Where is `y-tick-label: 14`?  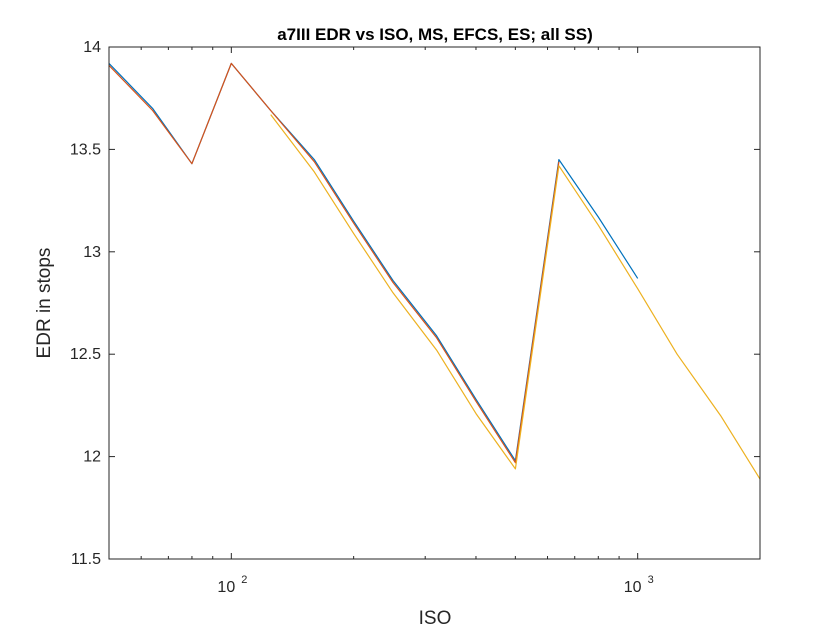
y-tick-label: 14 is located at coordinates (92, 47).